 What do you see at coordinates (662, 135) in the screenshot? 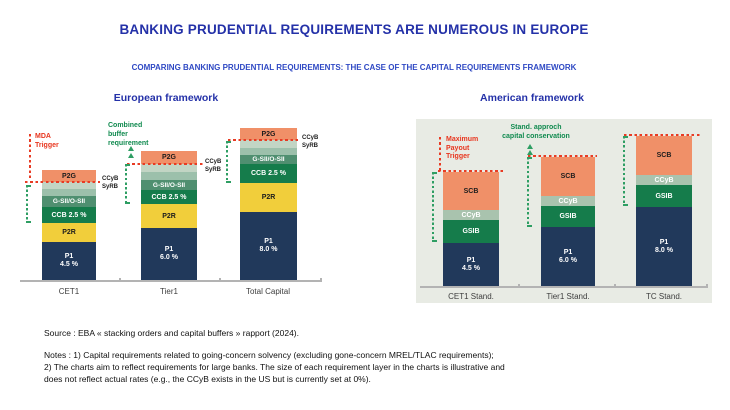
I see `payout-trigger-line-tc` at bounding box center [662, 135].